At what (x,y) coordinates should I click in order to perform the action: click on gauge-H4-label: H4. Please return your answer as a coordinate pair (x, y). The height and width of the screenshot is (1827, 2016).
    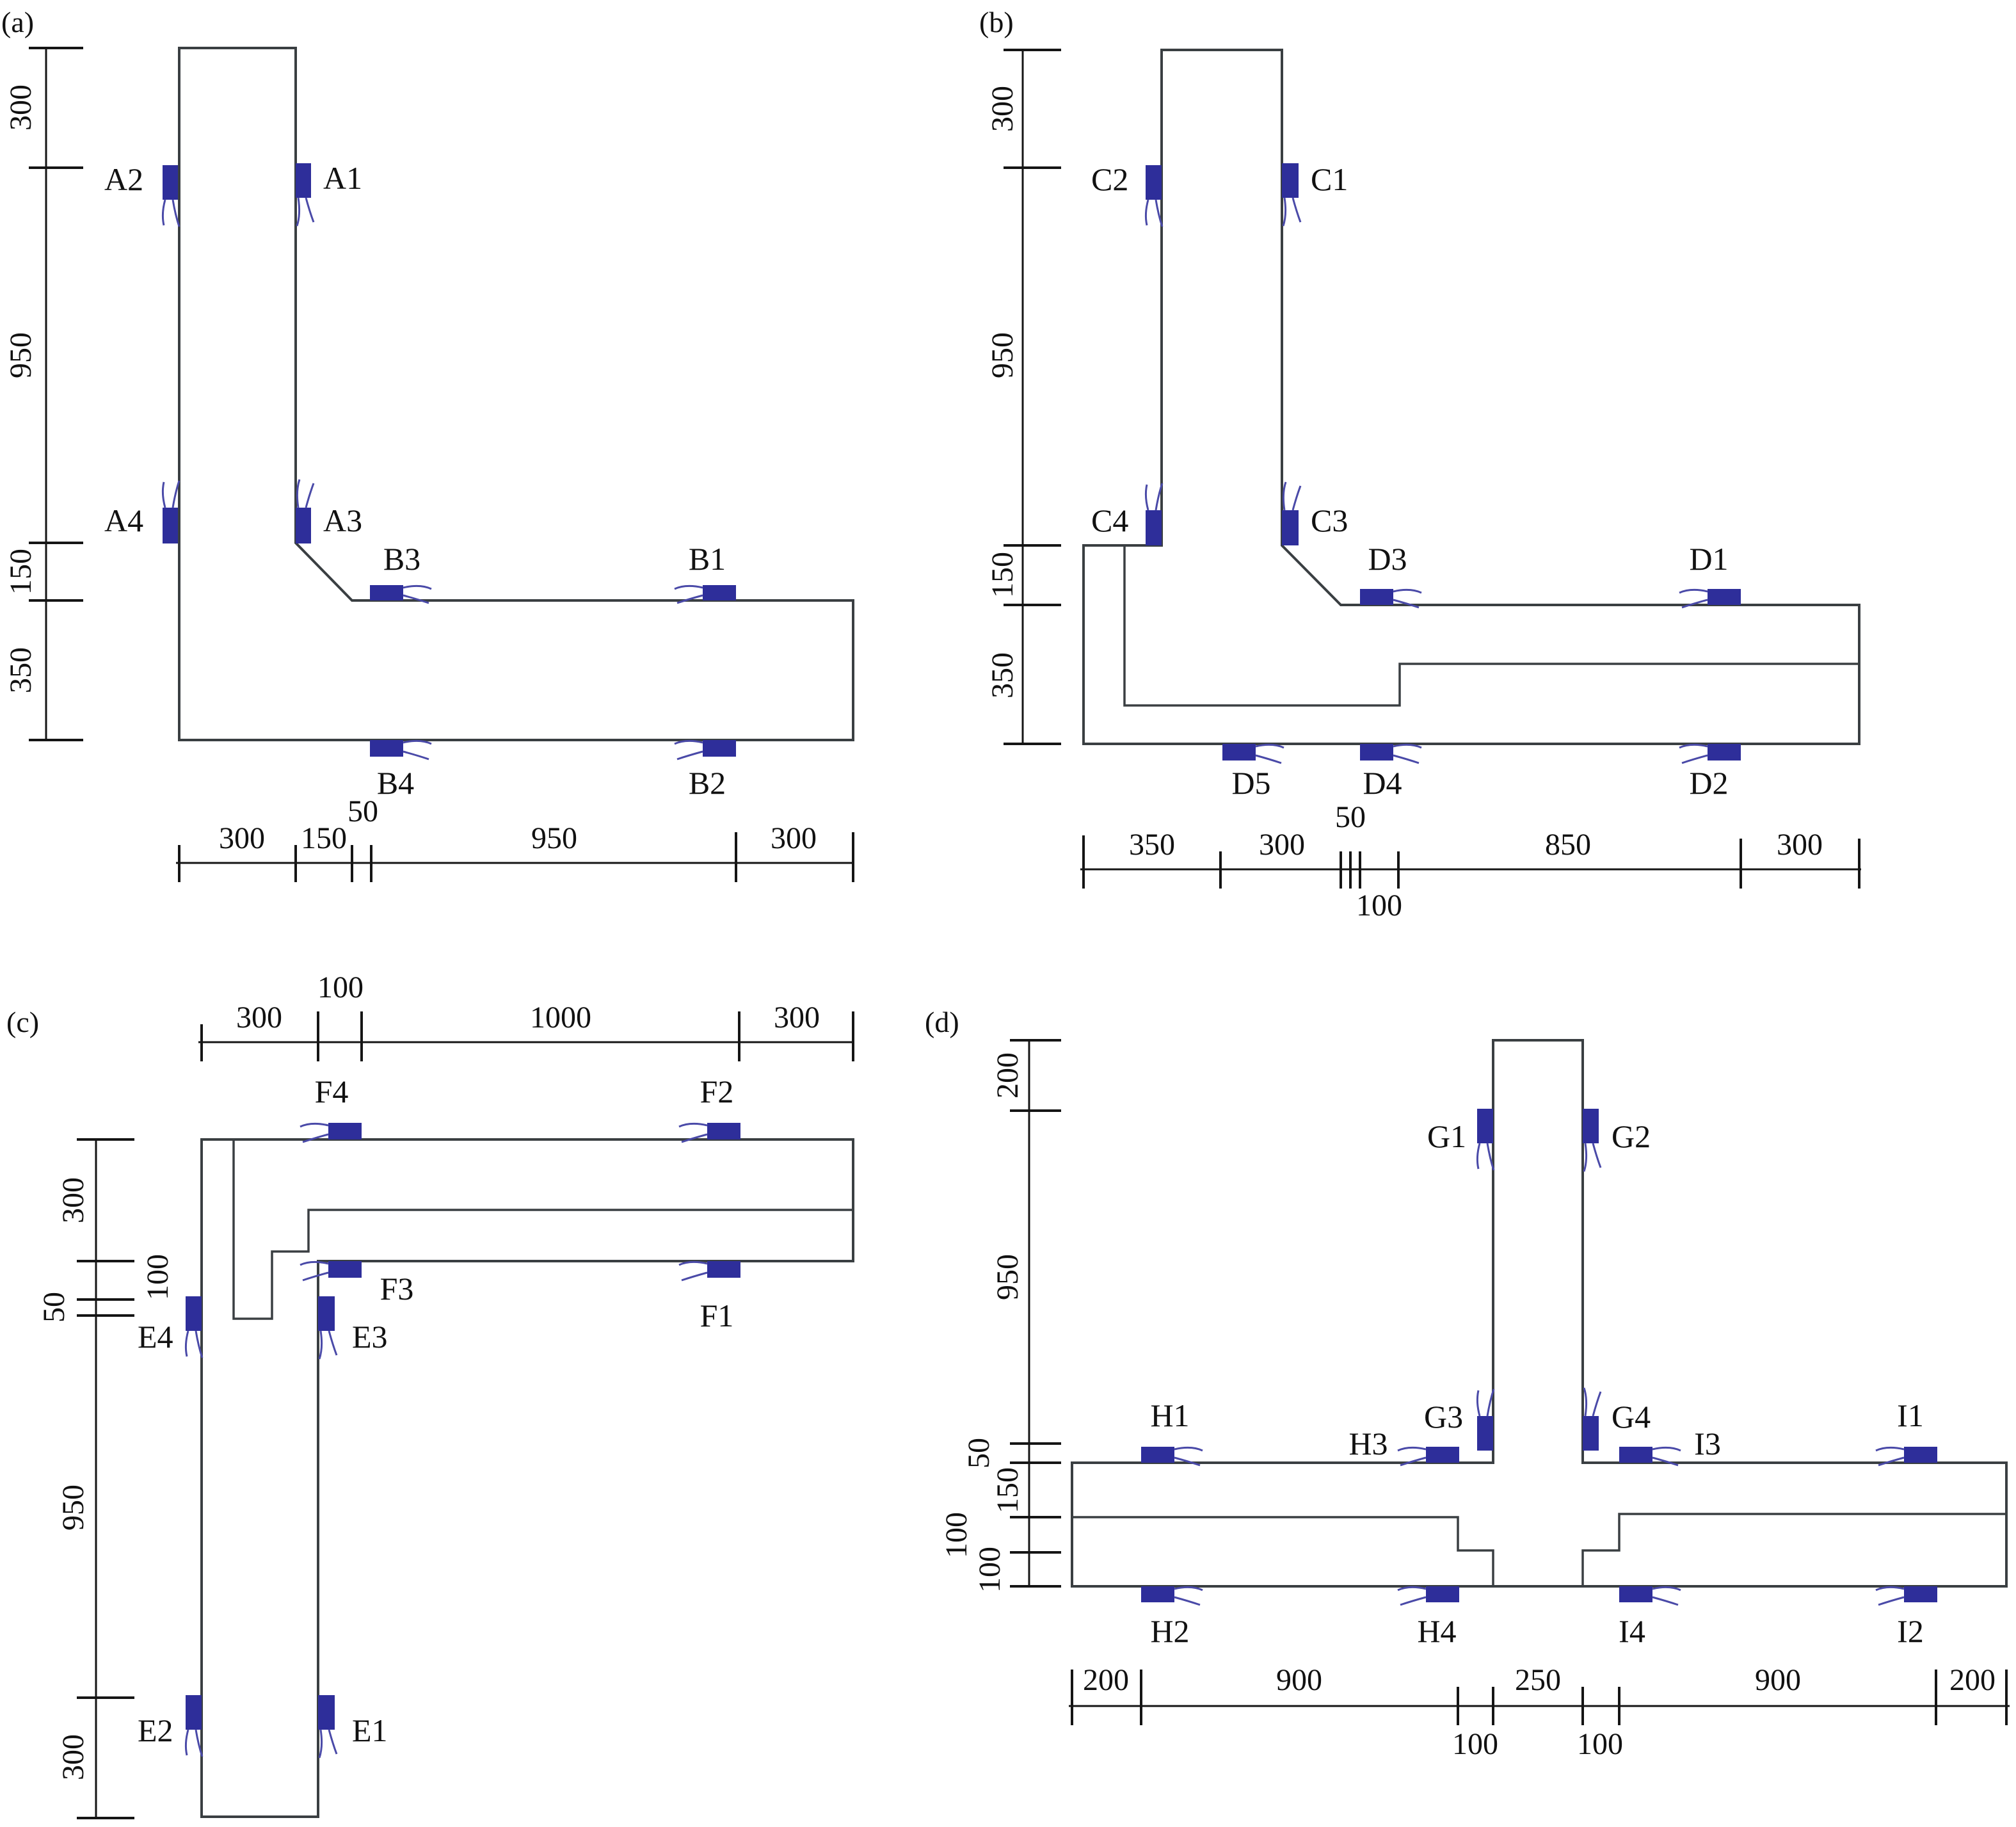
    Looking at the image, I should click on (1436, 1631).